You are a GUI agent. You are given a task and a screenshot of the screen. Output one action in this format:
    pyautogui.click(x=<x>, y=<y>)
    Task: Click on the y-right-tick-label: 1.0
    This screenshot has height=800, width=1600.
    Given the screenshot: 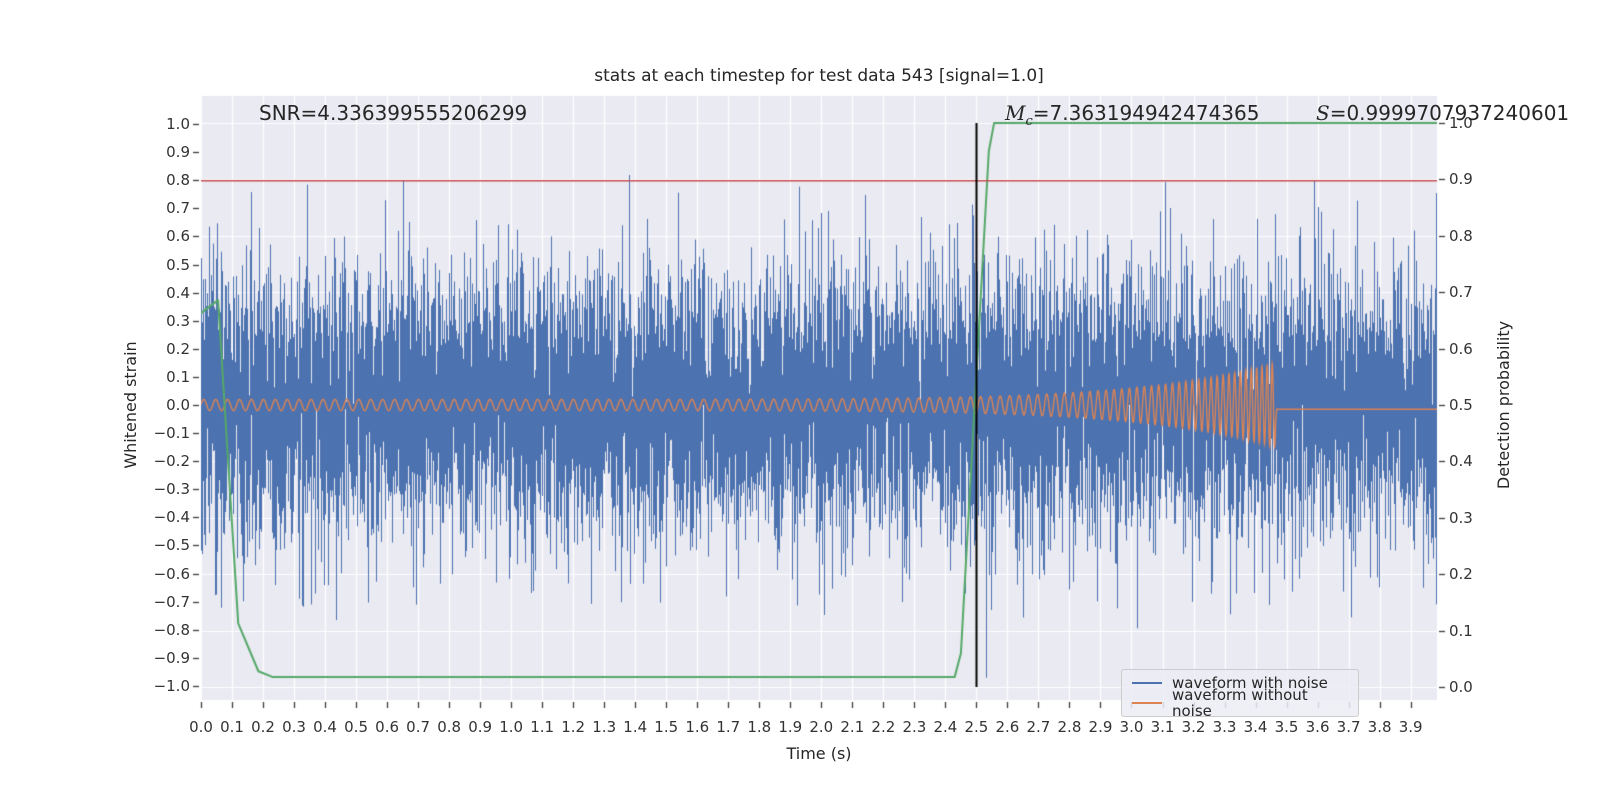 What is the action you would take?
    pyautogui.click(x=1461, y=123)
    